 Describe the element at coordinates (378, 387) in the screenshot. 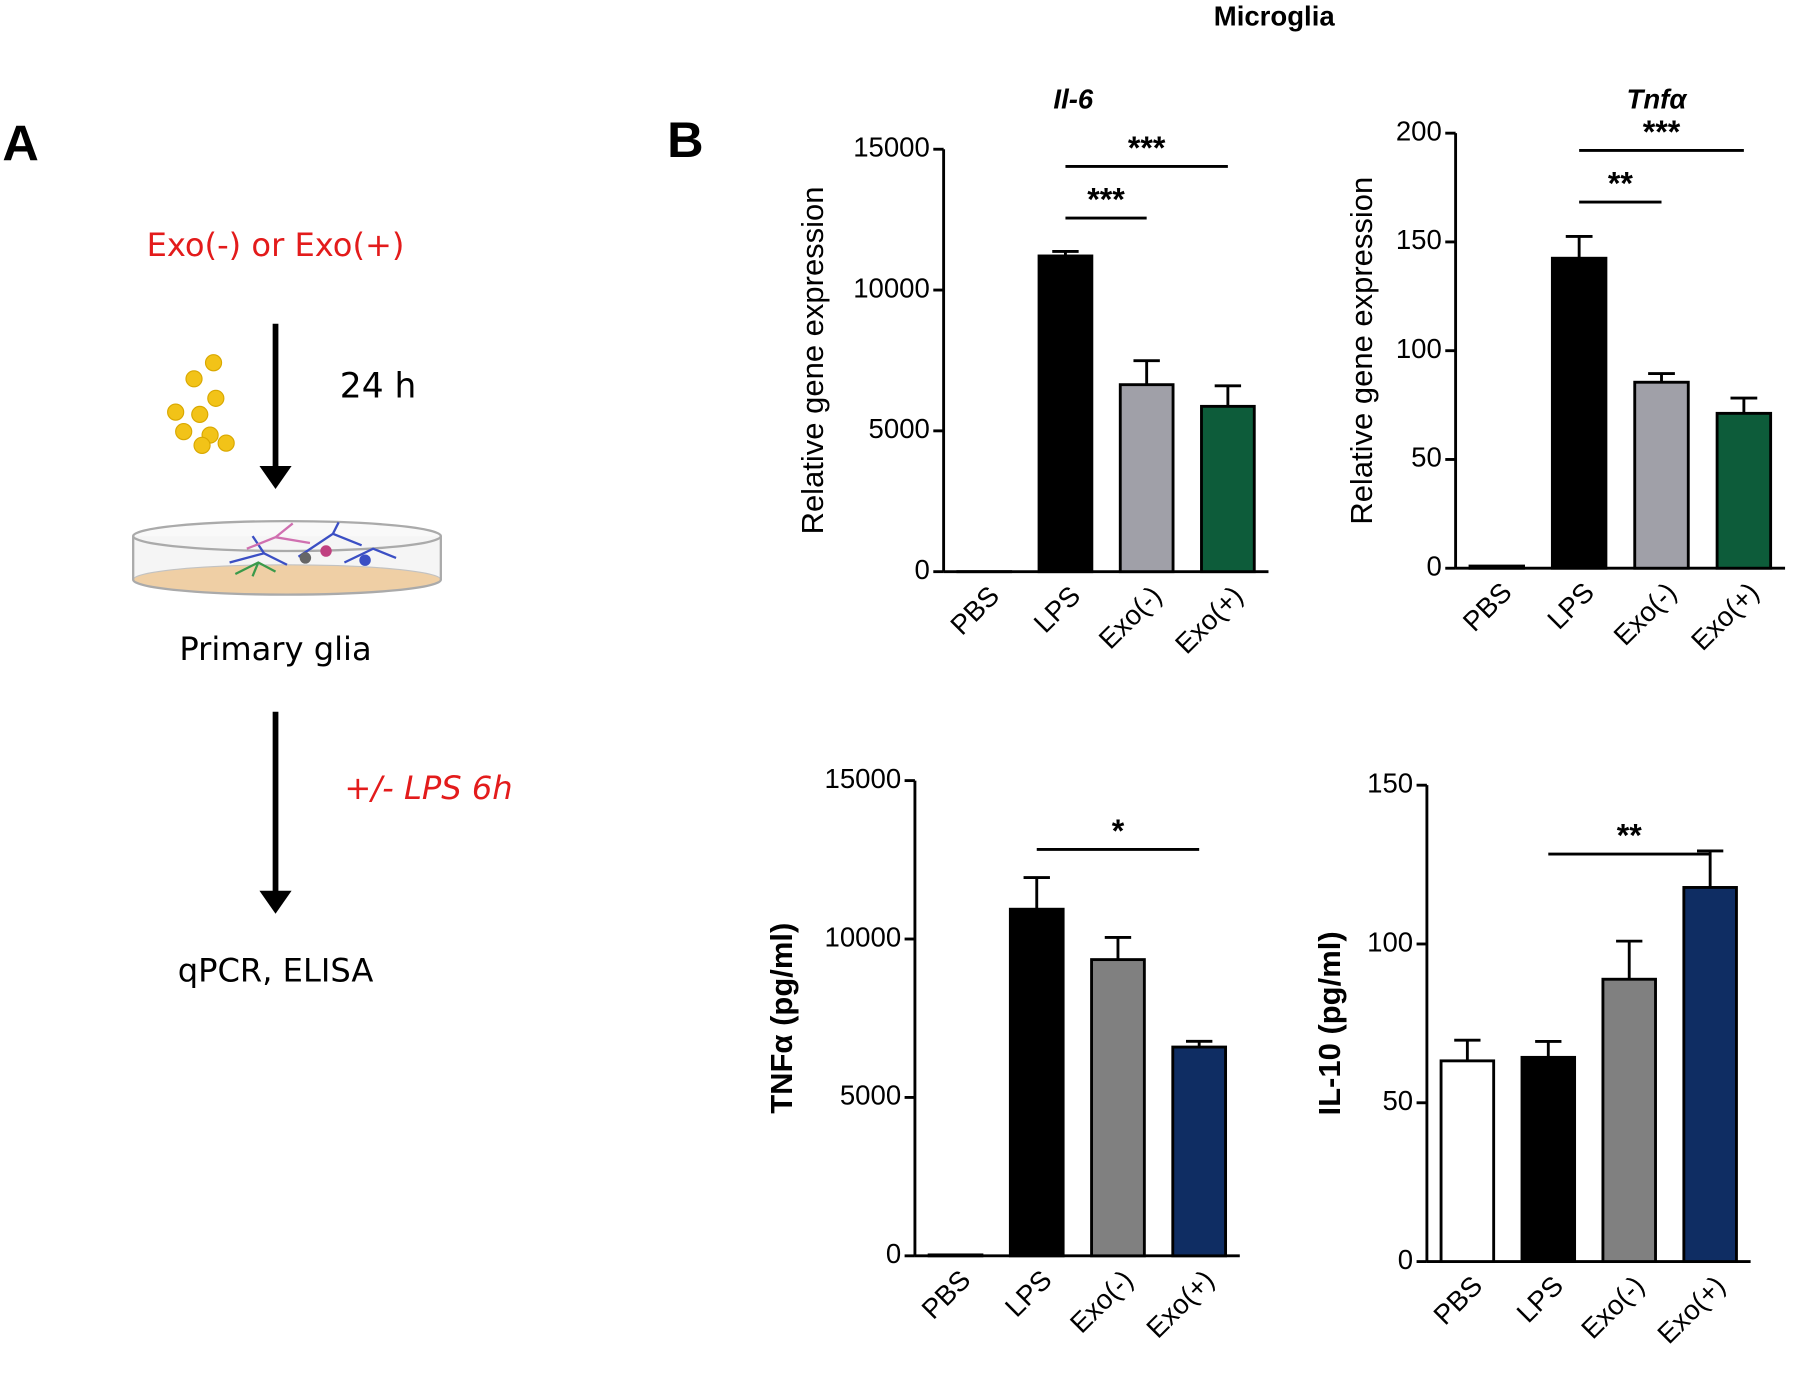

I see `time-text: 24 h` at that location.